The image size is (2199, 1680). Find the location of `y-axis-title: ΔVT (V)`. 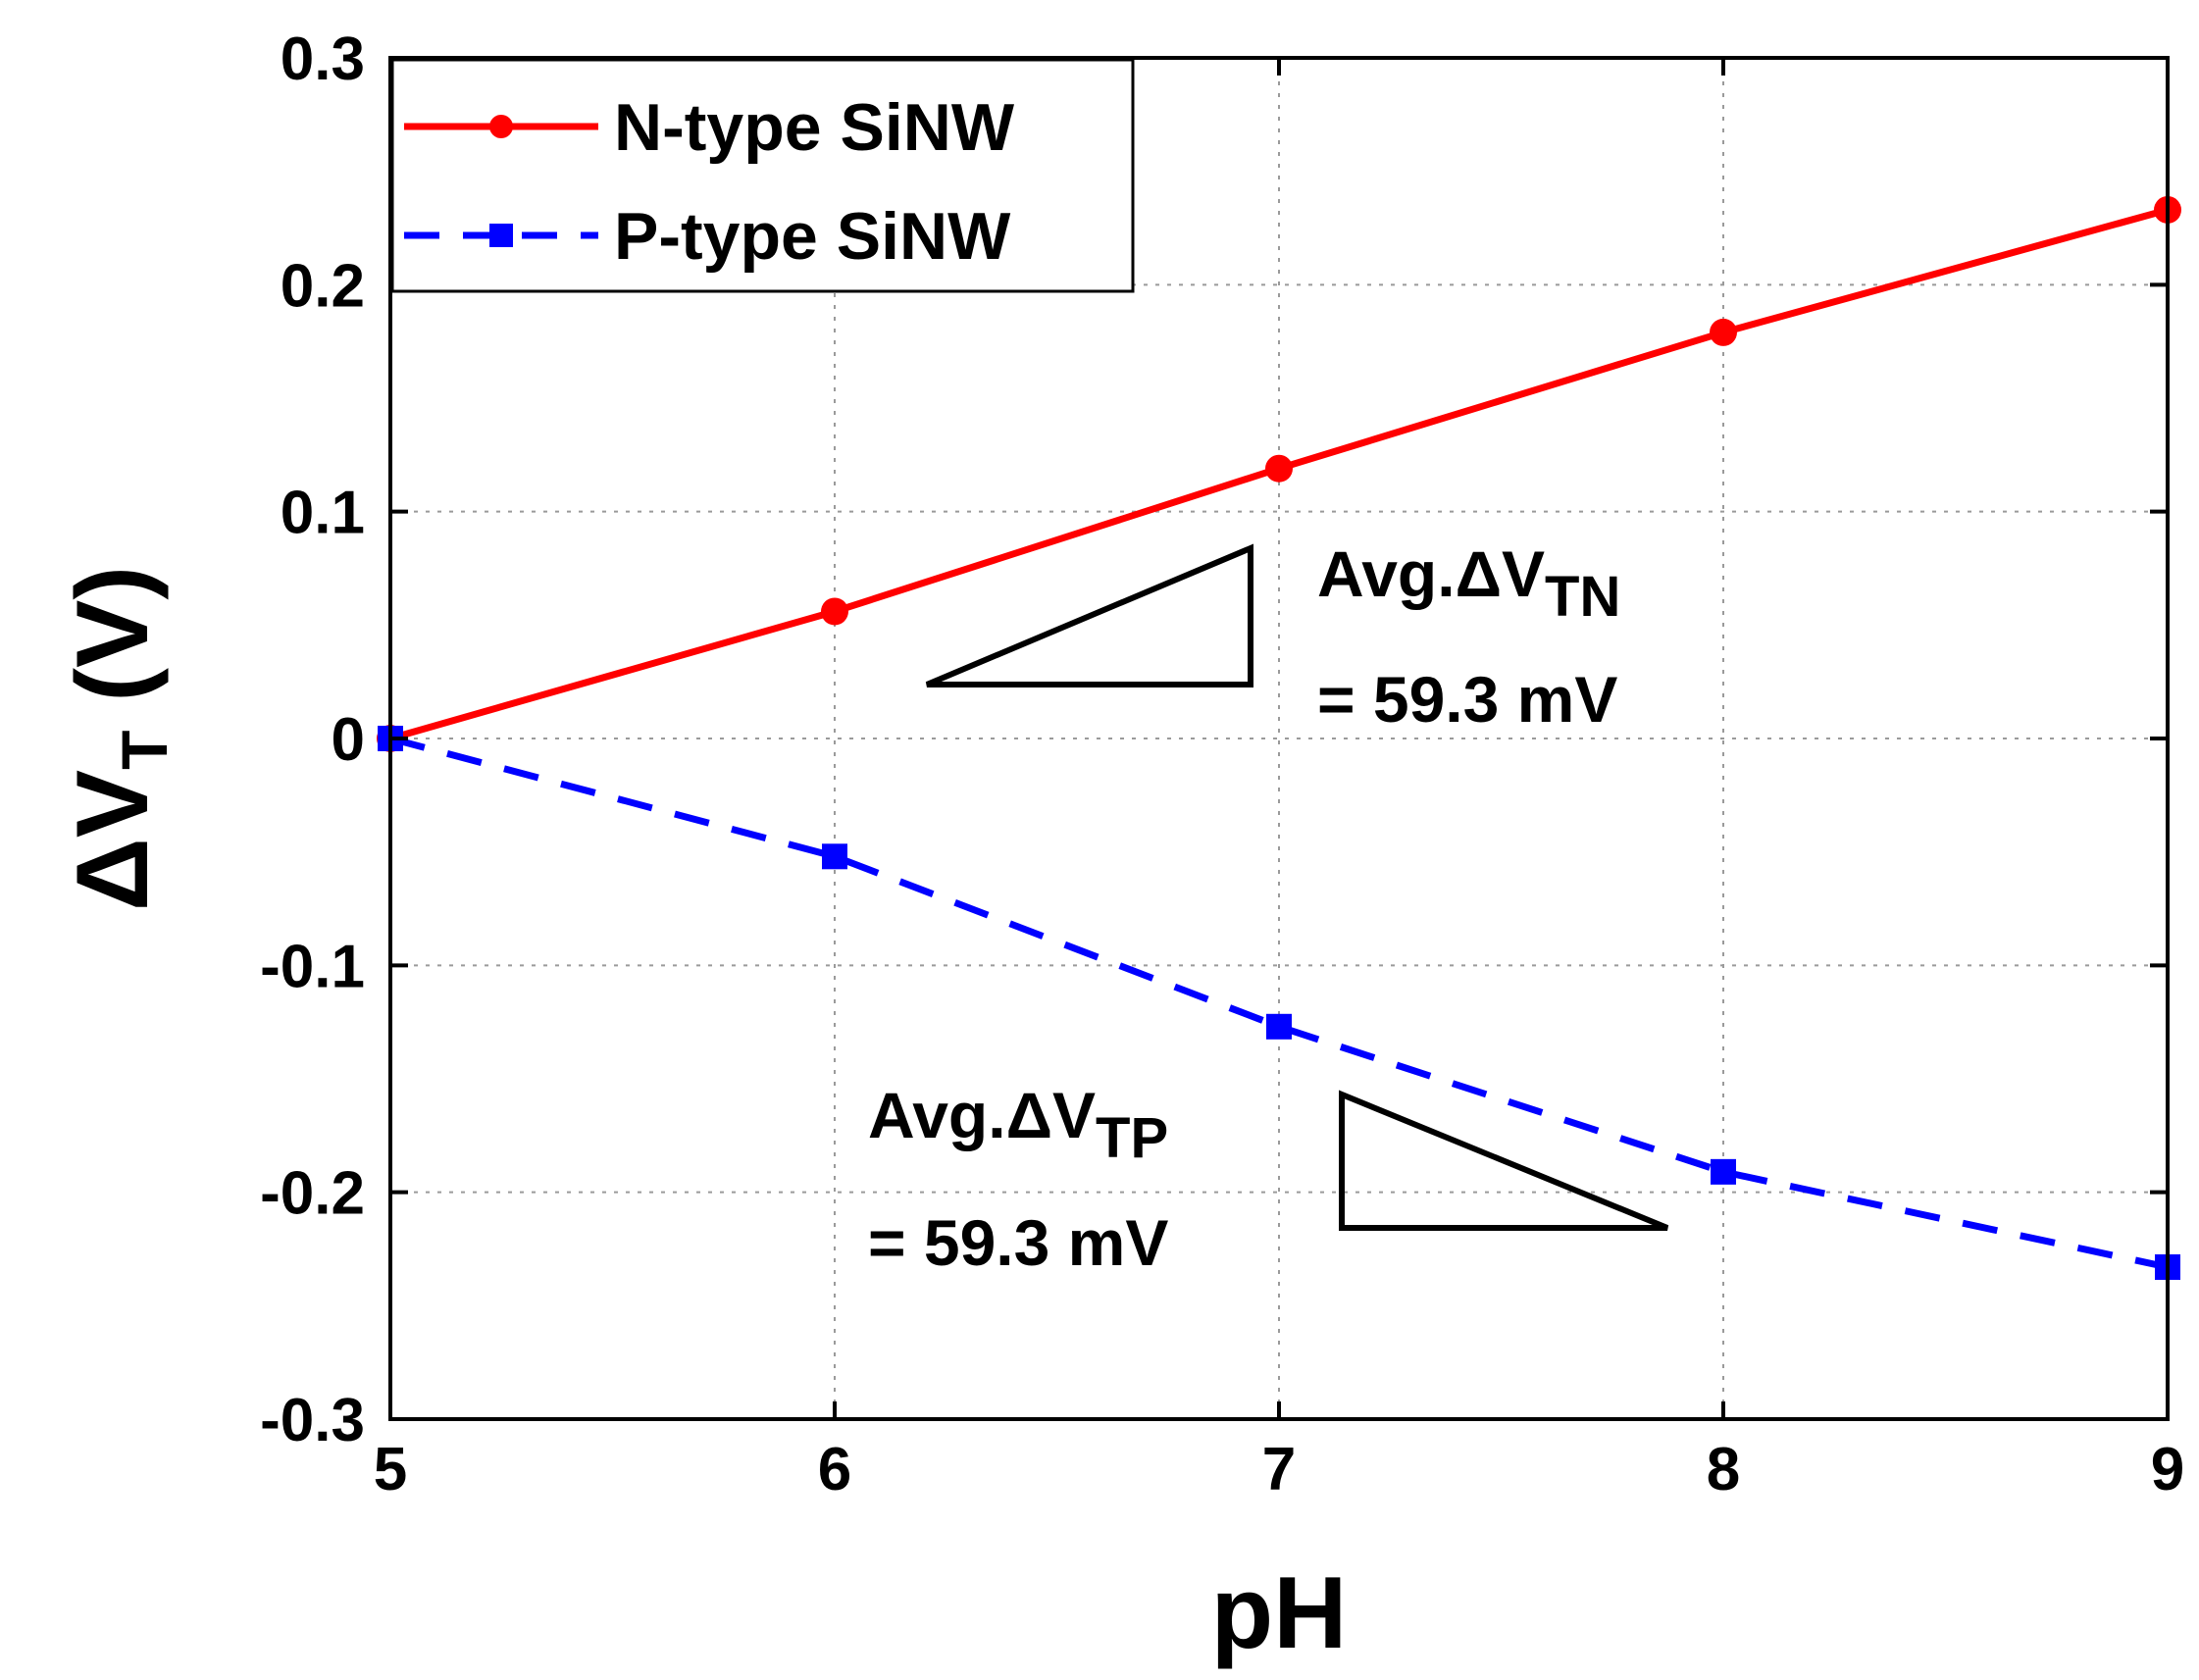

y-axis-title: ΔVT (V) is located at coordinates (118, 738).